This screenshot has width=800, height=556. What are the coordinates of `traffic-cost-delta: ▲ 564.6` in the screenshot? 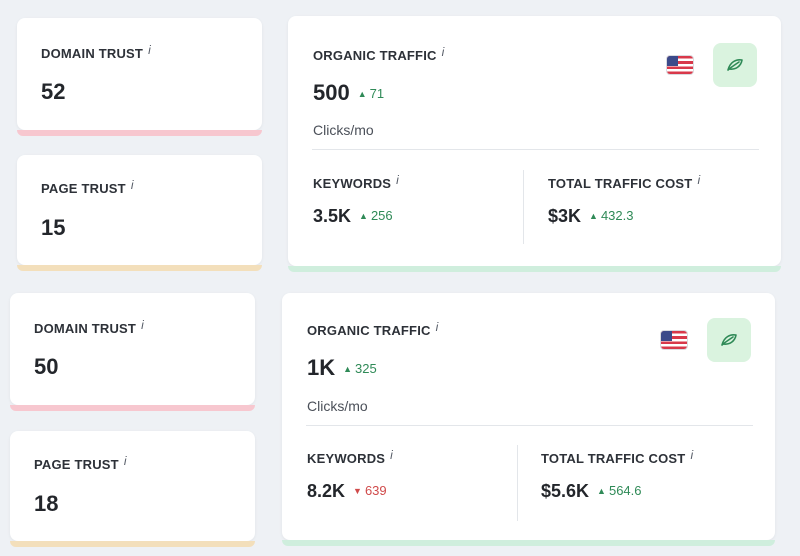 It's located at (619, 490).